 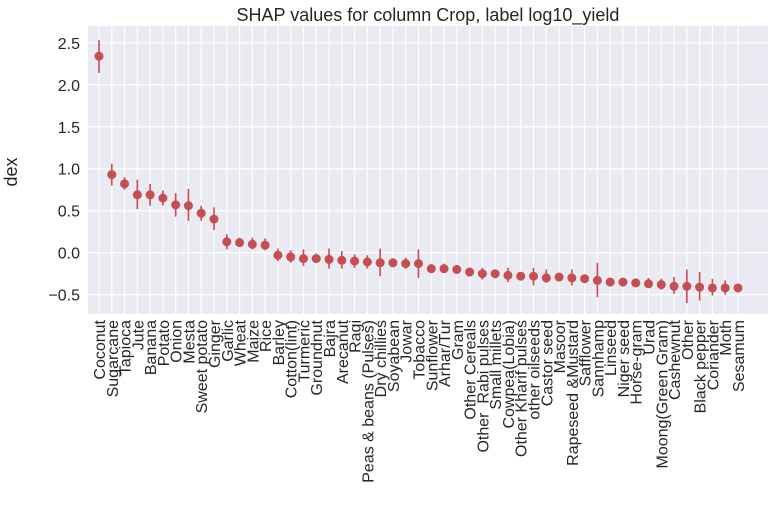 What do you see at coordinates (215, 343) in the screenshot?
I see `x-tick-label: Ginger` at bounding box center [215, 343].